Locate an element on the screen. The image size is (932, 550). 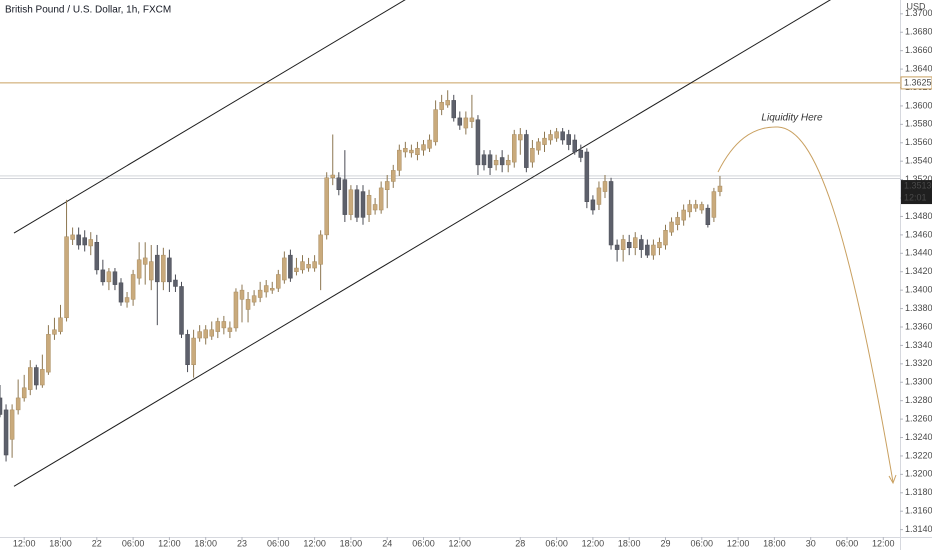
y-tick-label: 1.36600 is located at coordinates (918, 50).